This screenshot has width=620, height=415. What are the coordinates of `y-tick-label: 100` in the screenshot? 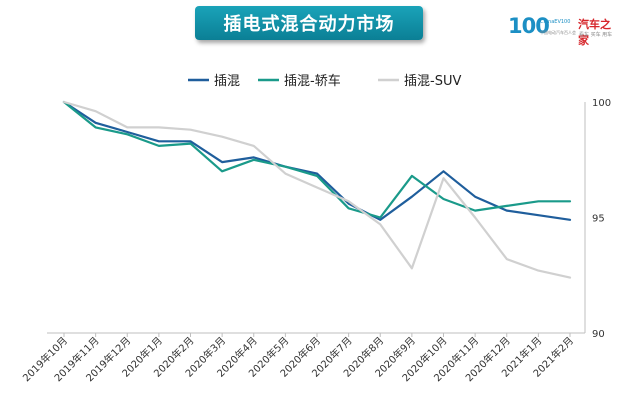 It's located at (601, 103).